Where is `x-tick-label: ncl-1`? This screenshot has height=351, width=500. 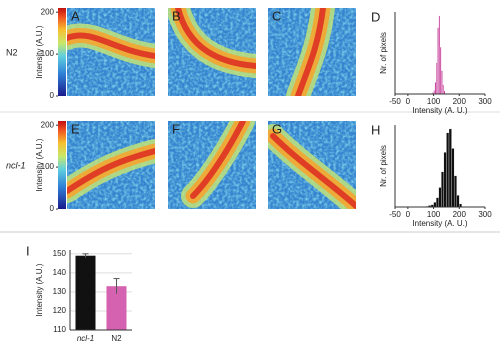 x-tick-label: ncl-1 is located at coordinates (85, 338).